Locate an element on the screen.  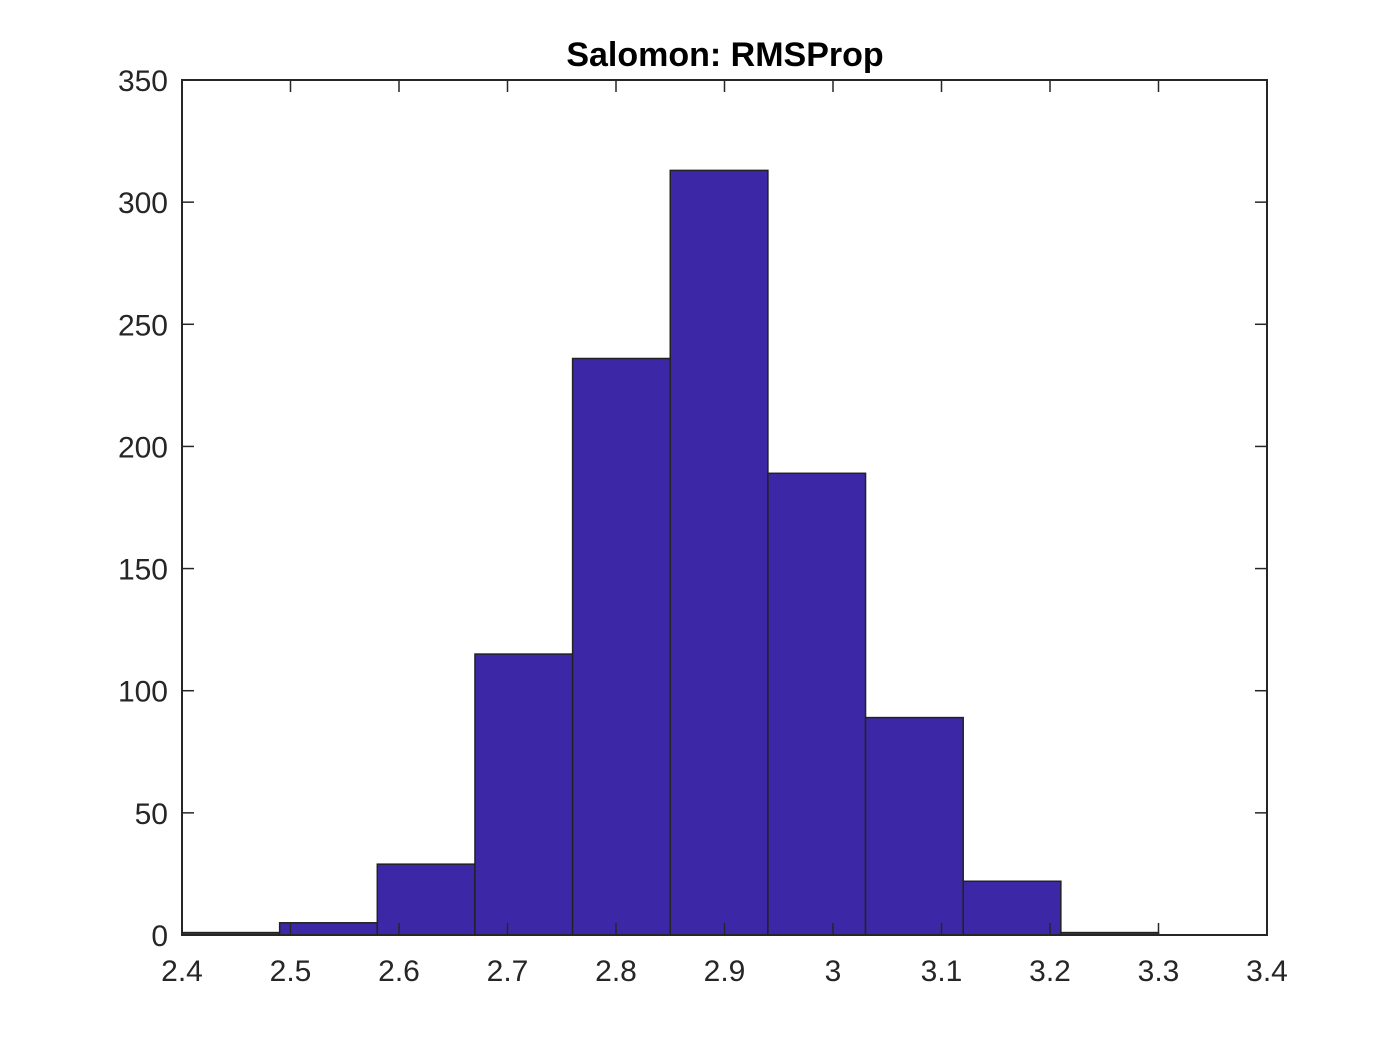
x-tick-label: 3 is located at coordinates (833, 971).